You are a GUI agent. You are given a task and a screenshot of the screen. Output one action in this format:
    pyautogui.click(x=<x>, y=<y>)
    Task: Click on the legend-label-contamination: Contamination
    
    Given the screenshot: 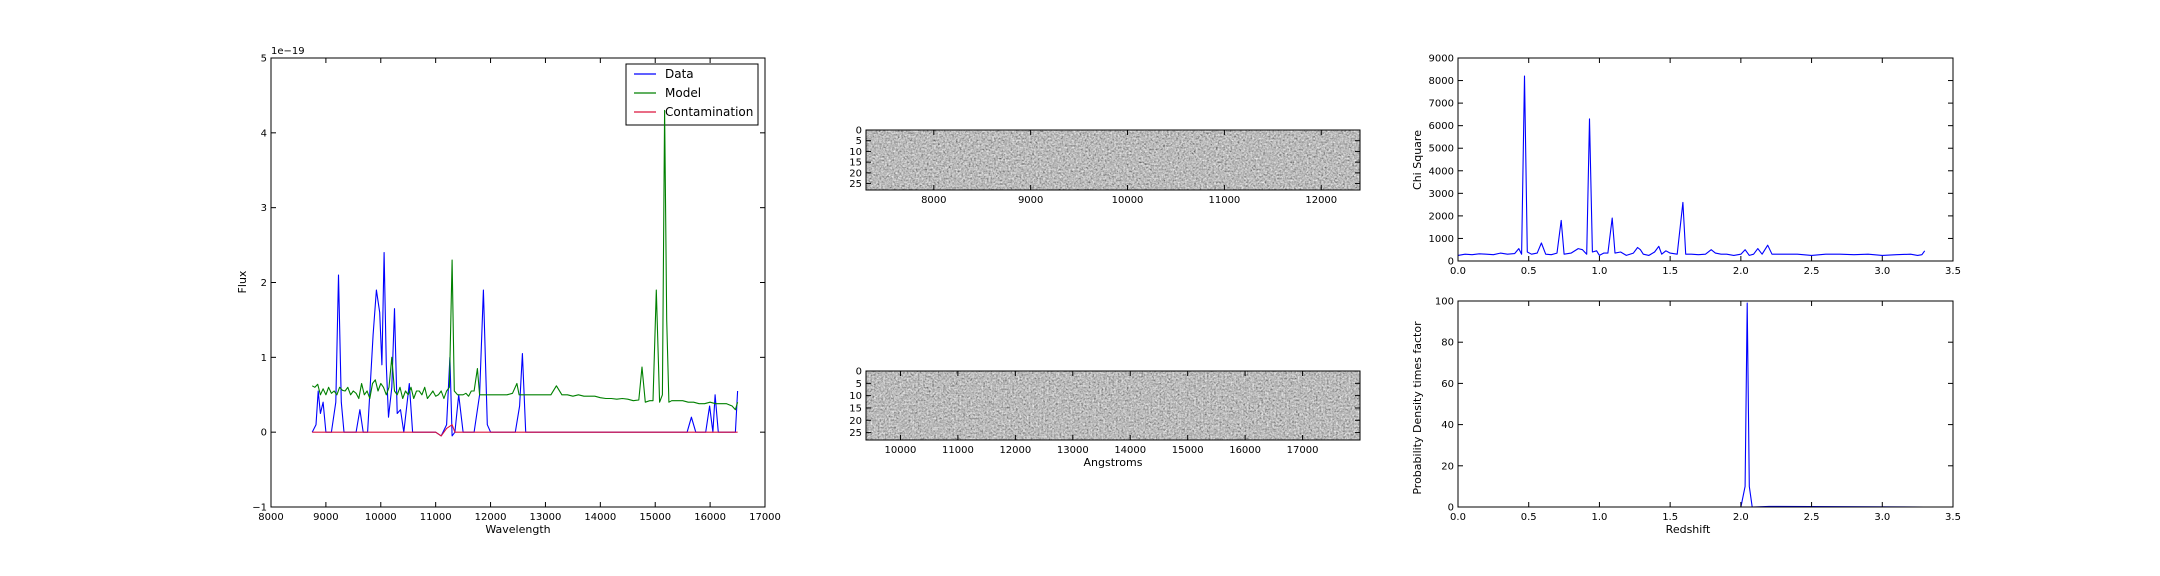 What is the action you would take?
    pyautogui.click(x=709, y=112)
    